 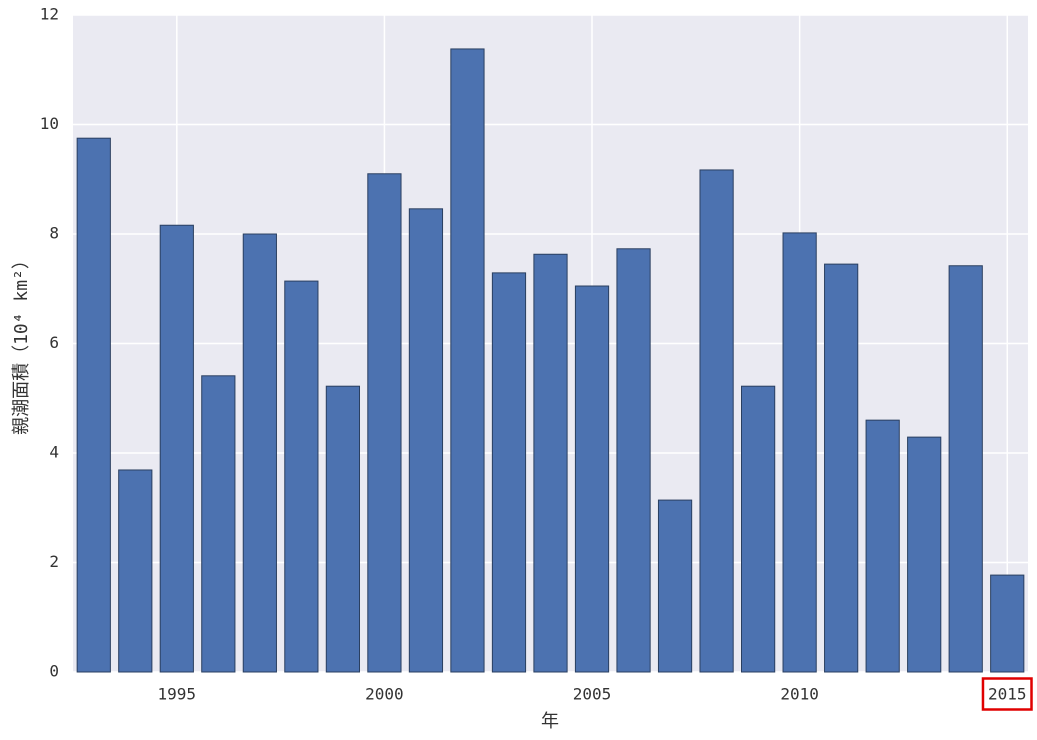 What do you see at coordinates (49, 123) in the screenshot?
I see `y-tick-label: 10` at bounding box center [49, 123].